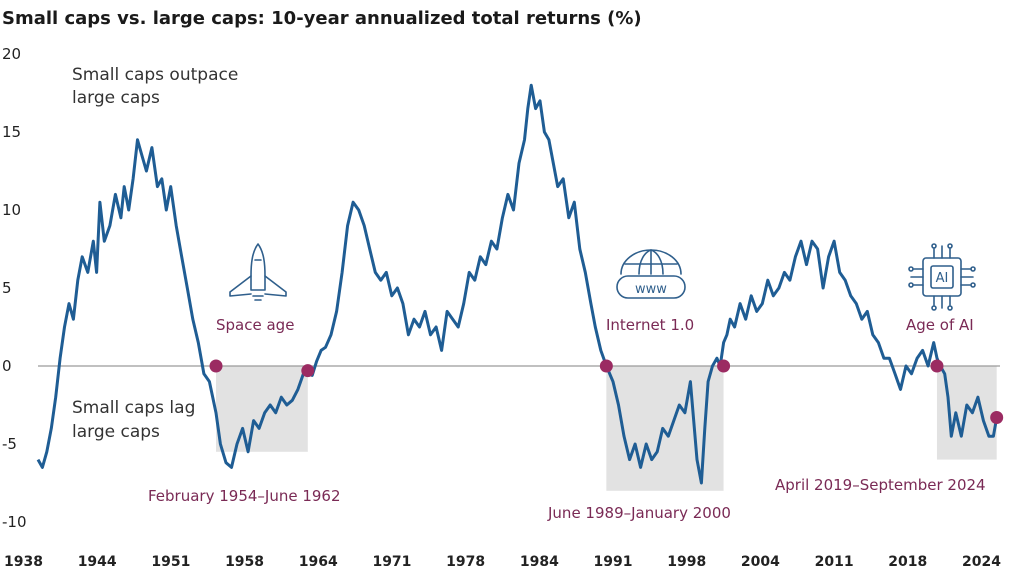 This screenshot has height=582, width=1014. Describe the element at coordinates (613, 562) in the screenshot. I see `x-tick-label: 1991` at that location.